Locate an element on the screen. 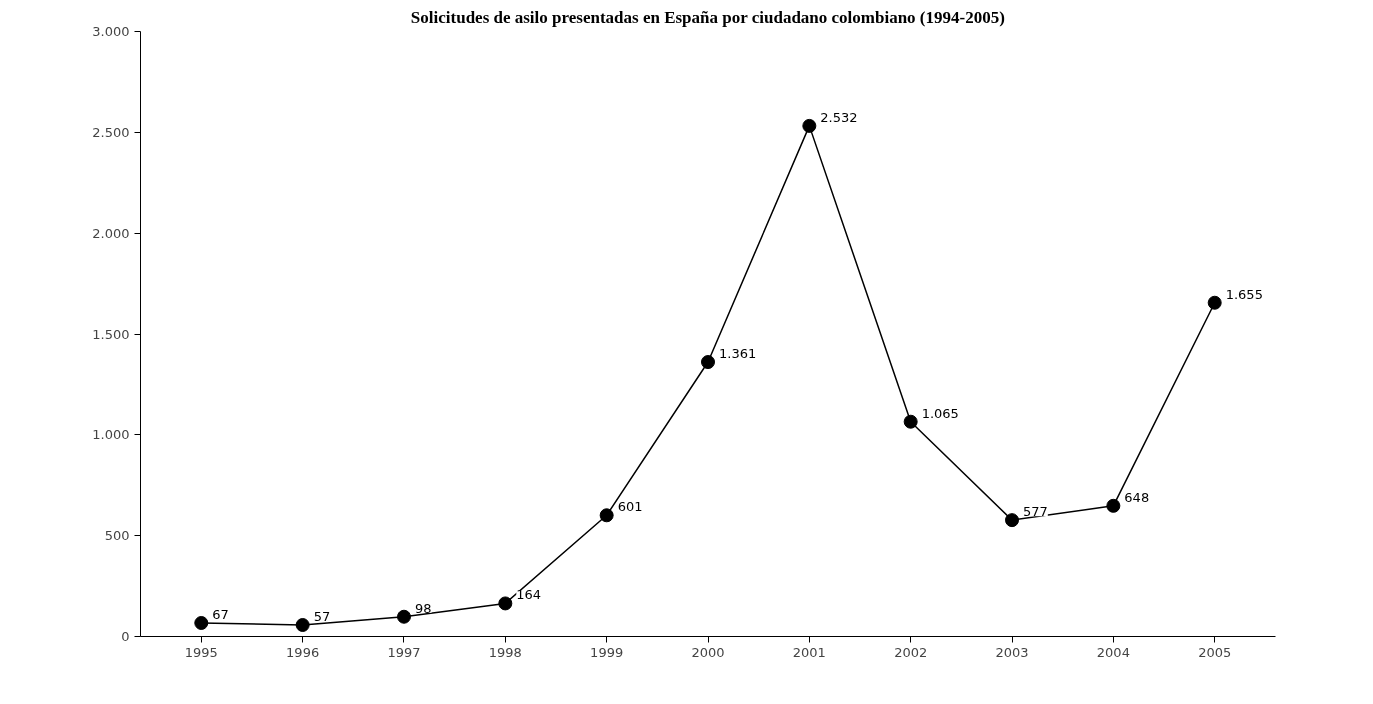  x-tick-label: 1998 is located at coordinates (505, 652).